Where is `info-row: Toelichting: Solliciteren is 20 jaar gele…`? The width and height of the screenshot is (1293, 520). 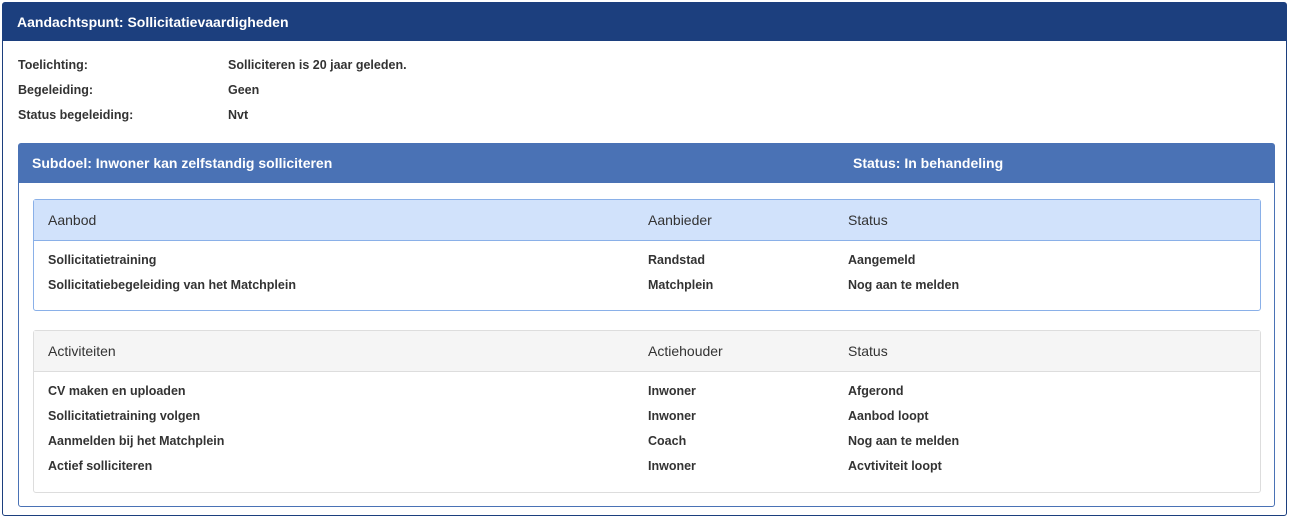
info-row: Toelichting: Solliciteren is 20 jaar gele… is located at coordinates (212, 65).